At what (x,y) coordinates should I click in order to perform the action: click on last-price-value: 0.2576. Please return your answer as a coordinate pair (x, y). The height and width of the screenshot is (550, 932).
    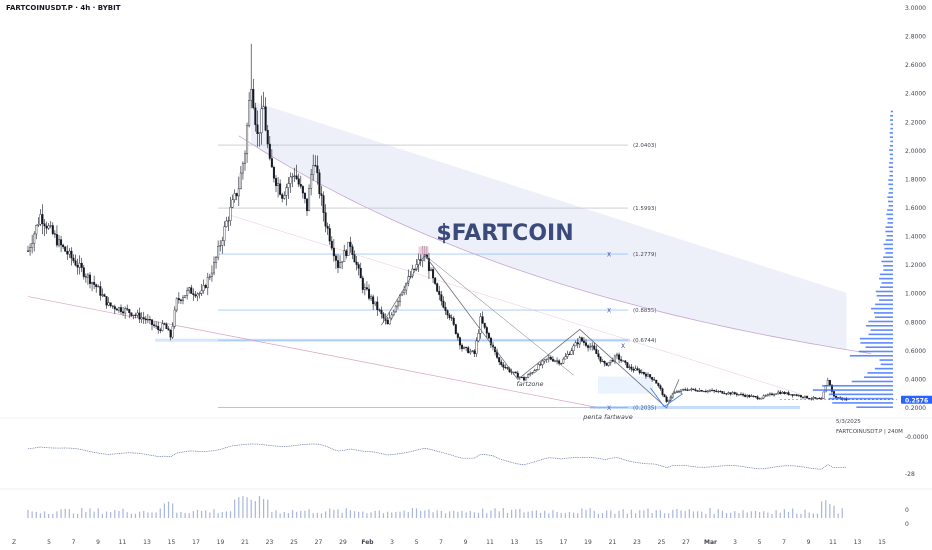
    Looking at the image, I should click on (916, 400).